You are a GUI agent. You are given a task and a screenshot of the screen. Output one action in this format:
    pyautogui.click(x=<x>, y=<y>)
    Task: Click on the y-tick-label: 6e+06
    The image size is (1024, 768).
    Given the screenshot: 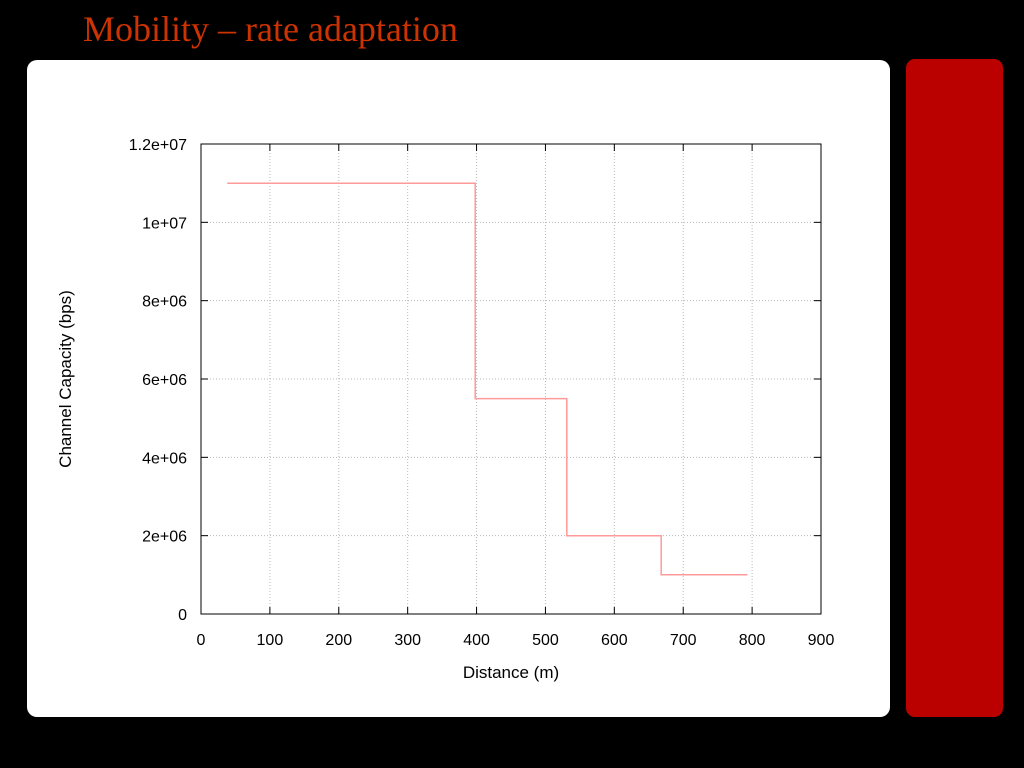 What is the action you would take?
    pyautogui.click(x=164, y=380)
    